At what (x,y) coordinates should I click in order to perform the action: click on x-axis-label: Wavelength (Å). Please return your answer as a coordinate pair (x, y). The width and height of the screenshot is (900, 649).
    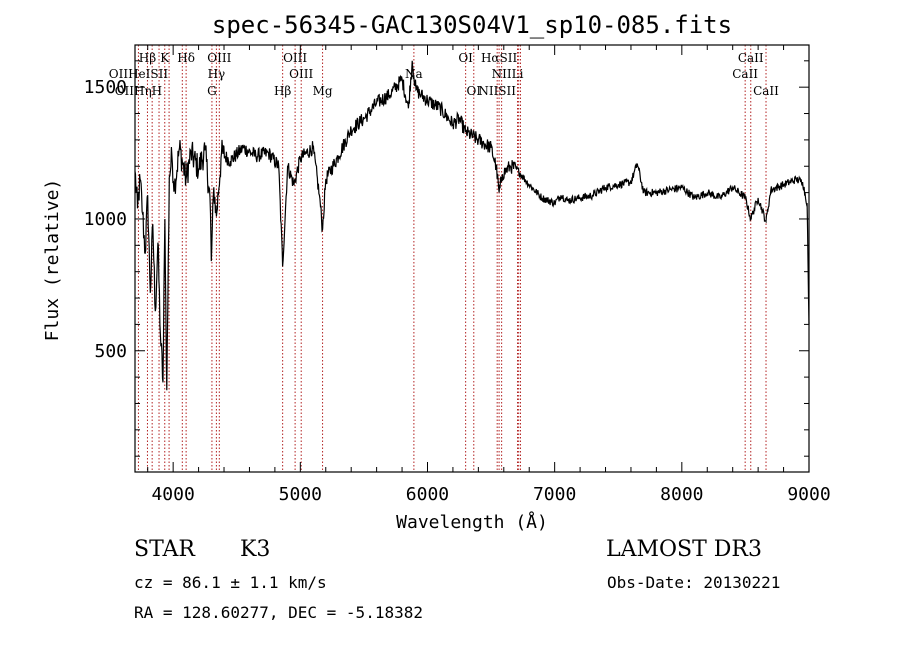
    Looking at the image, I should click on (472, 522).